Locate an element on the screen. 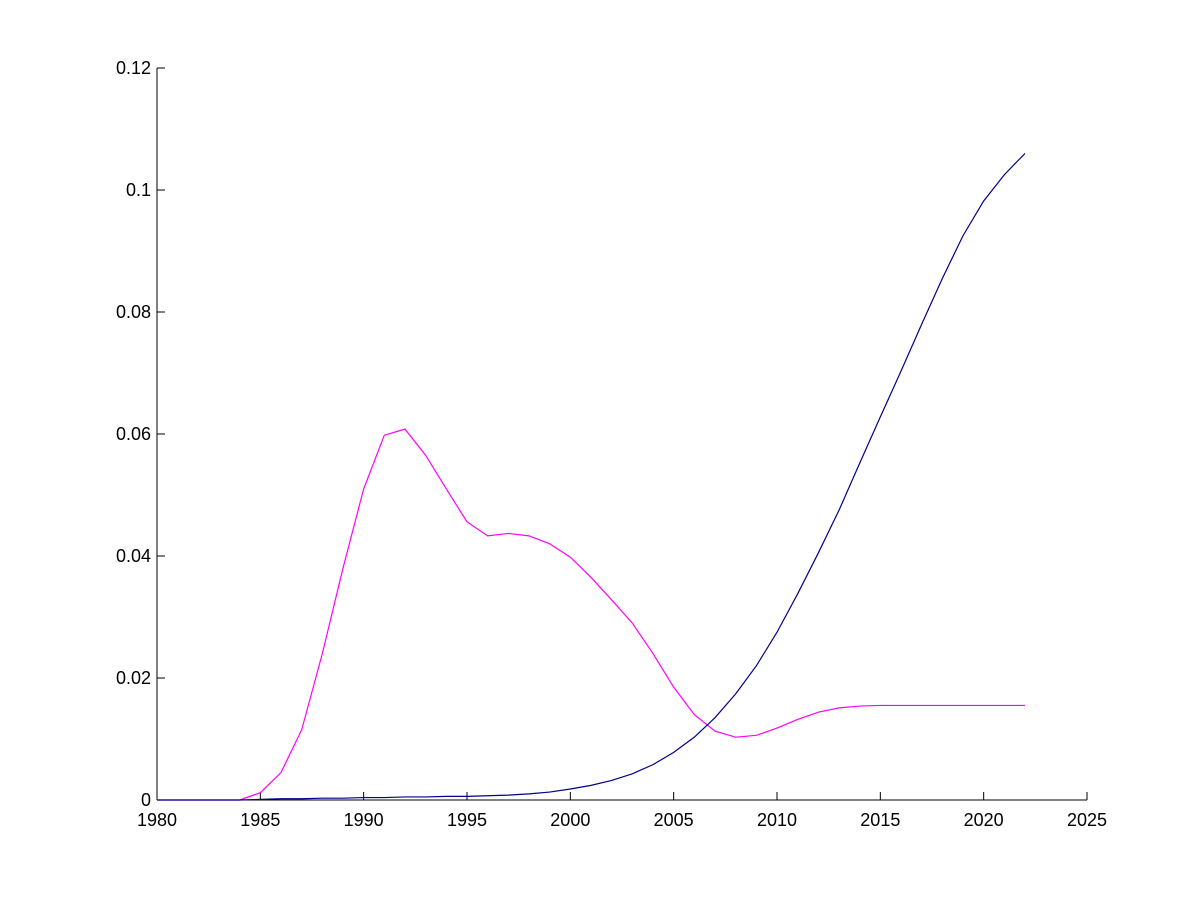  y-tick-label: 0.06 is located at coordinates (133, 434).